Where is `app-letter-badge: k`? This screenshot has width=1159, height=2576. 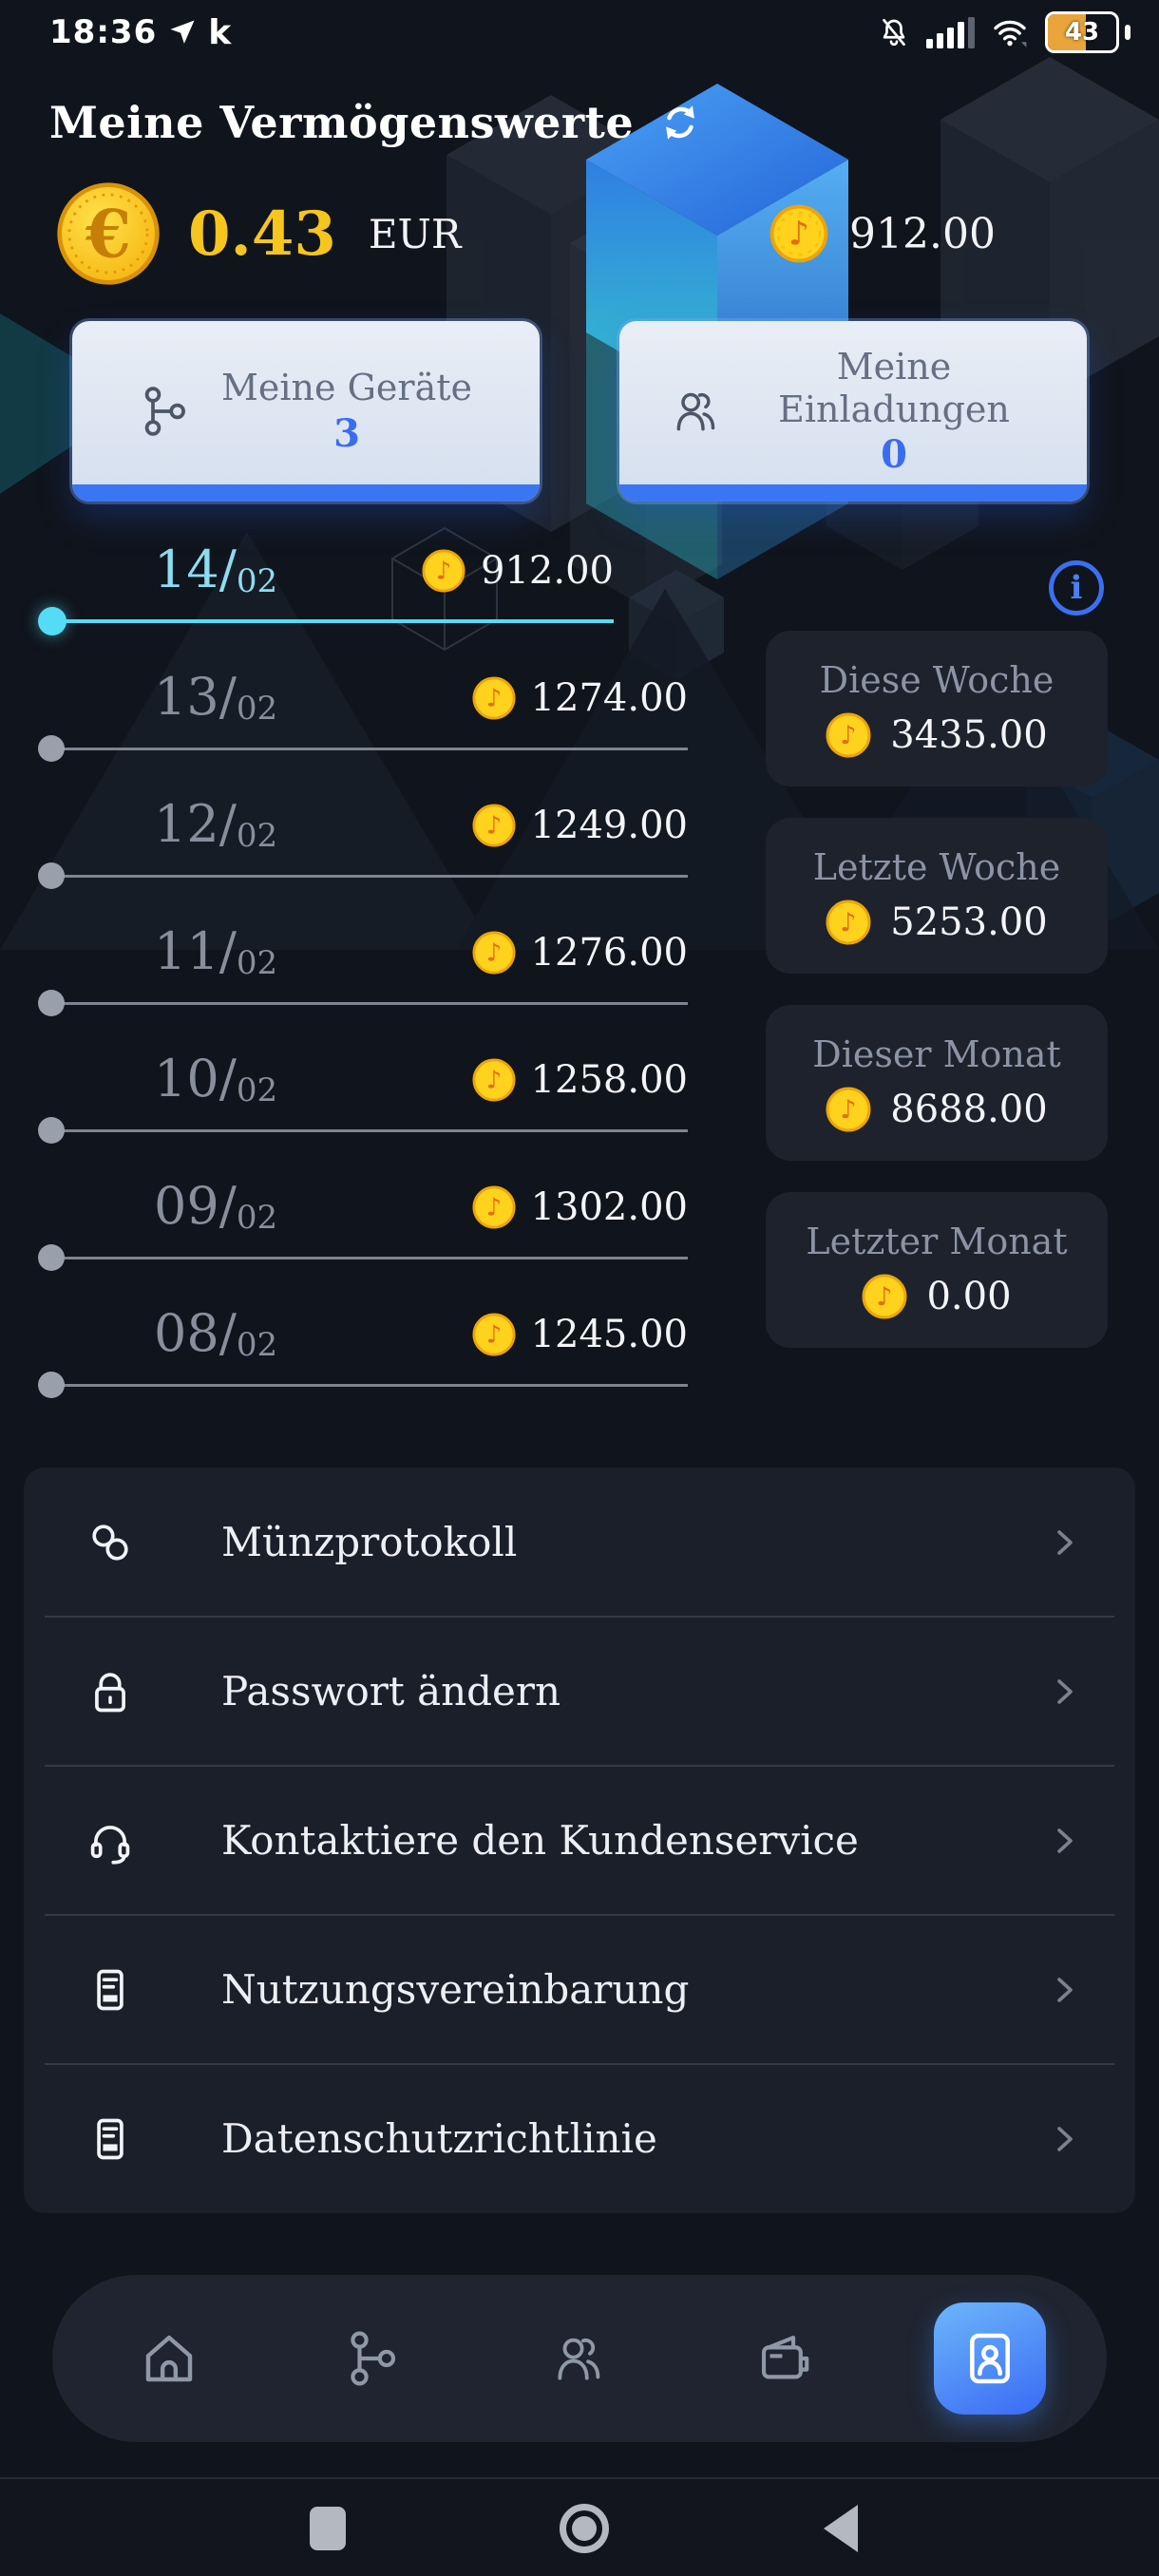 app-letter-badge: k is located at coordinates (220, 32).